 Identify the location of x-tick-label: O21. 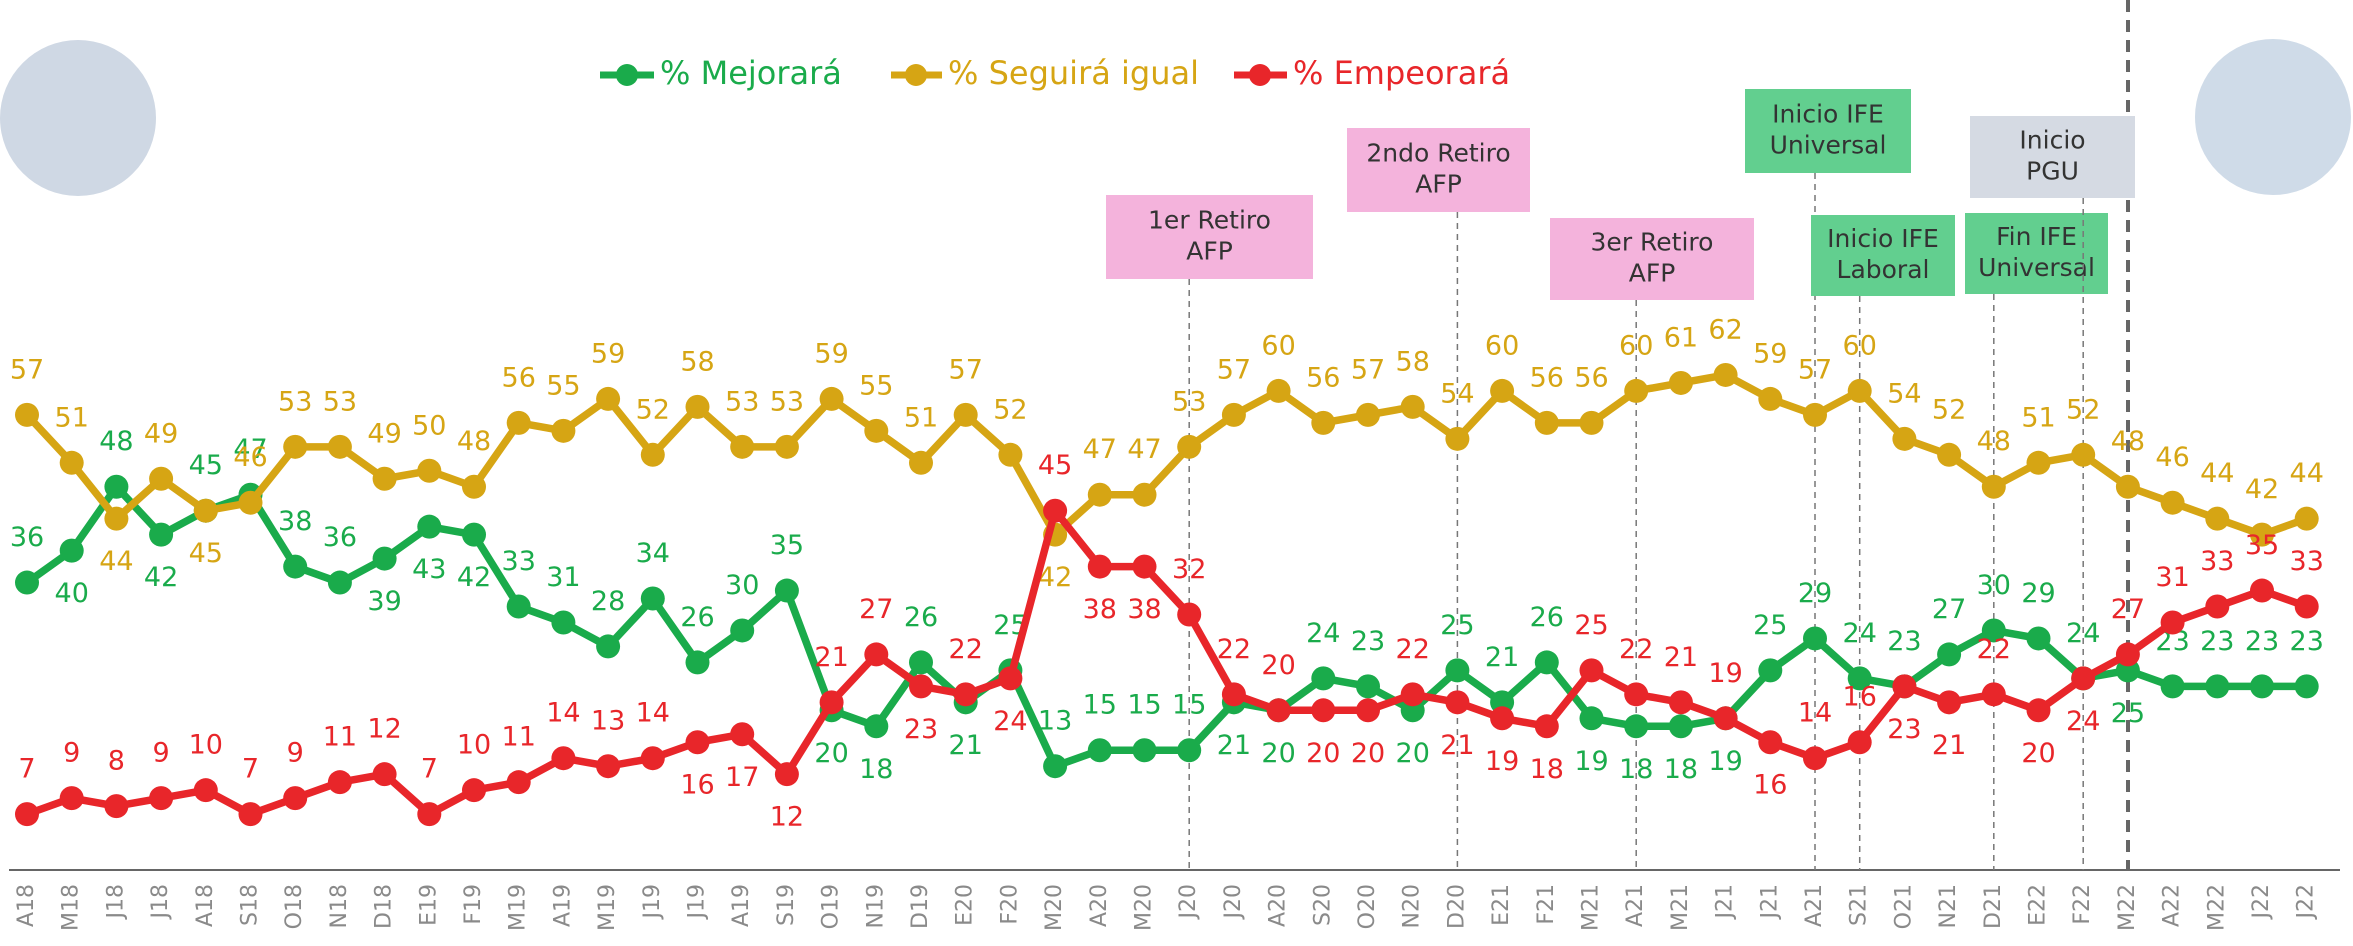
(1903, 906).